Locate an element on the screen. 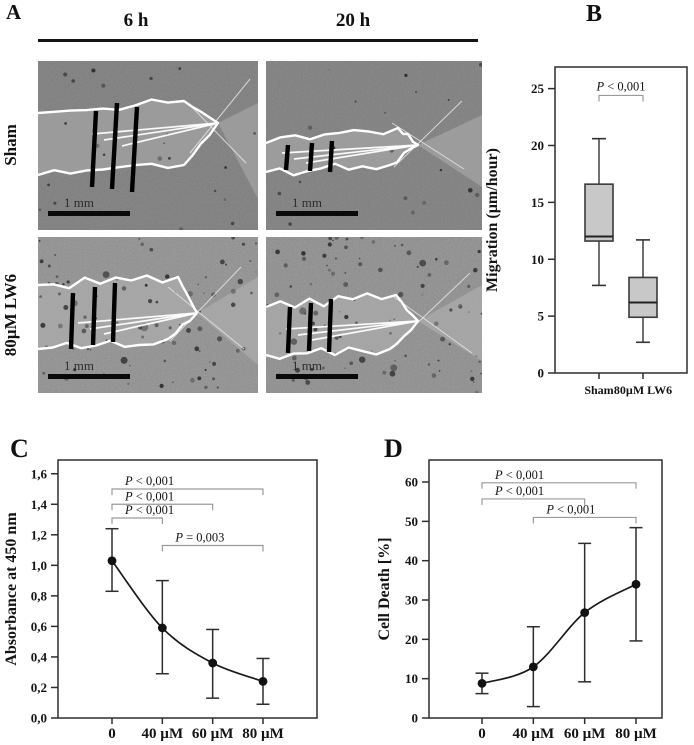 The height and width of the screenshot is (745, 694). column-header-20h: 20 h is located at coordinates (353, 20).